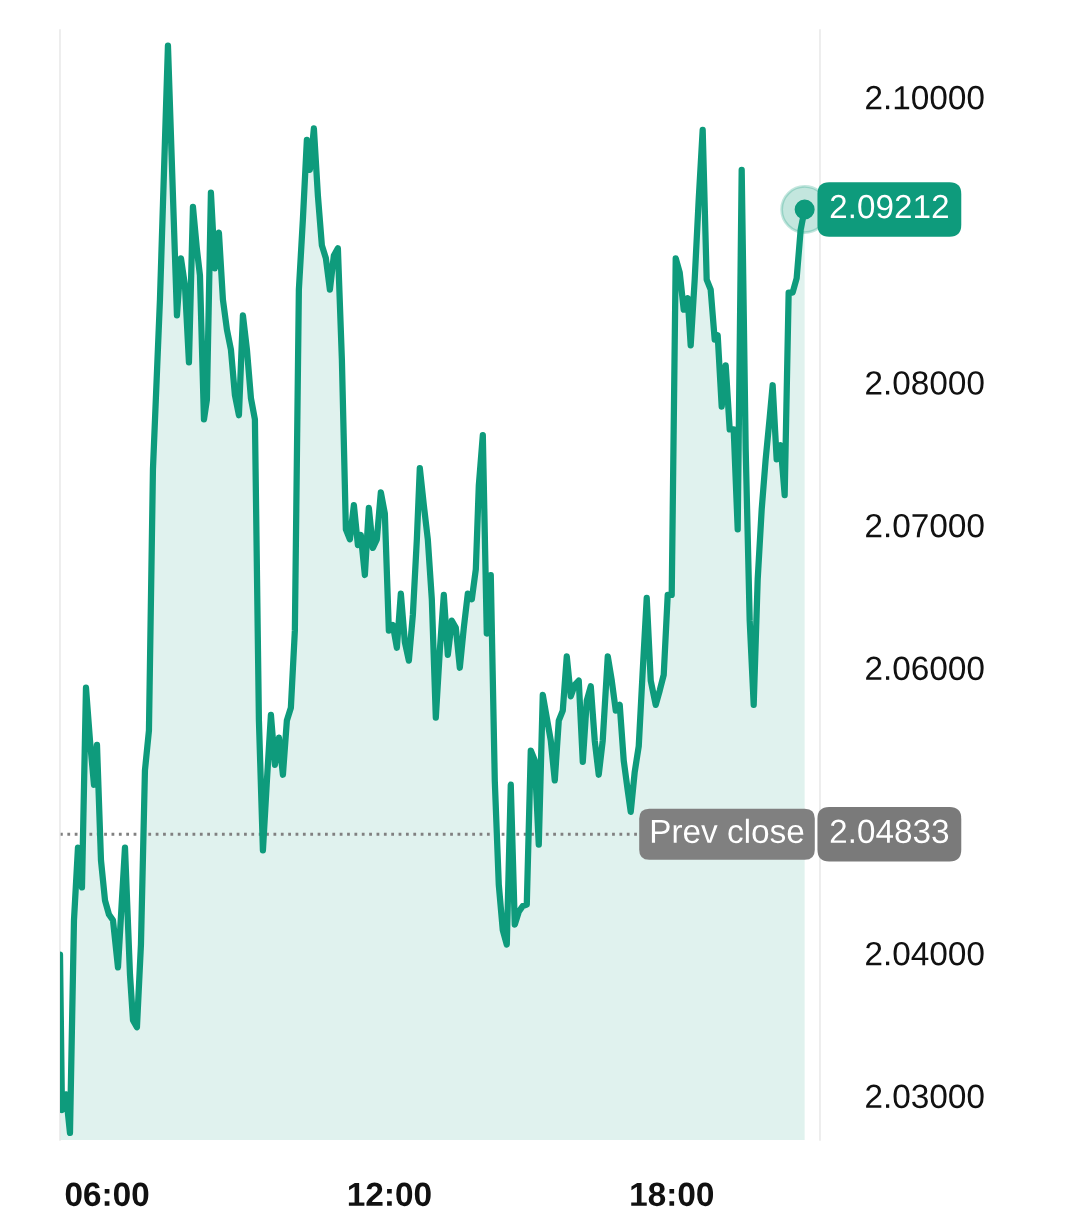 This screenshot has height=1224, width=1074. What do you see at coordinates (889, 206) in the screenshot?
I see `annotation: 2.09212` at bounding box center [889, 206].